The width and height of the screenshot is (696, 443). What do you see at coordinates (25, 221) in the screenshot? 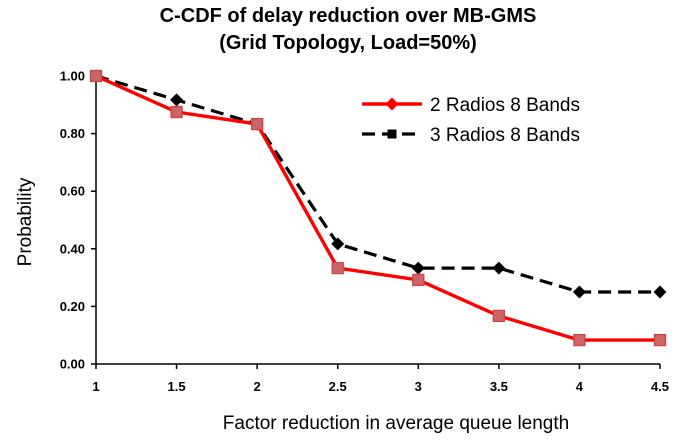
I see `y-axis-label: Probability` at bounding box center [25, 221].